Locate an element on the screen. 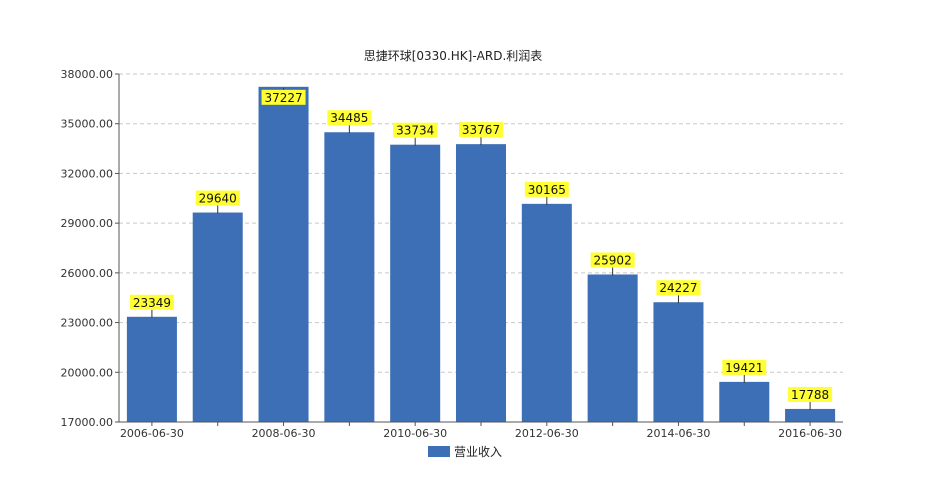 The height and width of the screenshot is (482, 927). data-label: 30165 is located at coordinates (547, 190).